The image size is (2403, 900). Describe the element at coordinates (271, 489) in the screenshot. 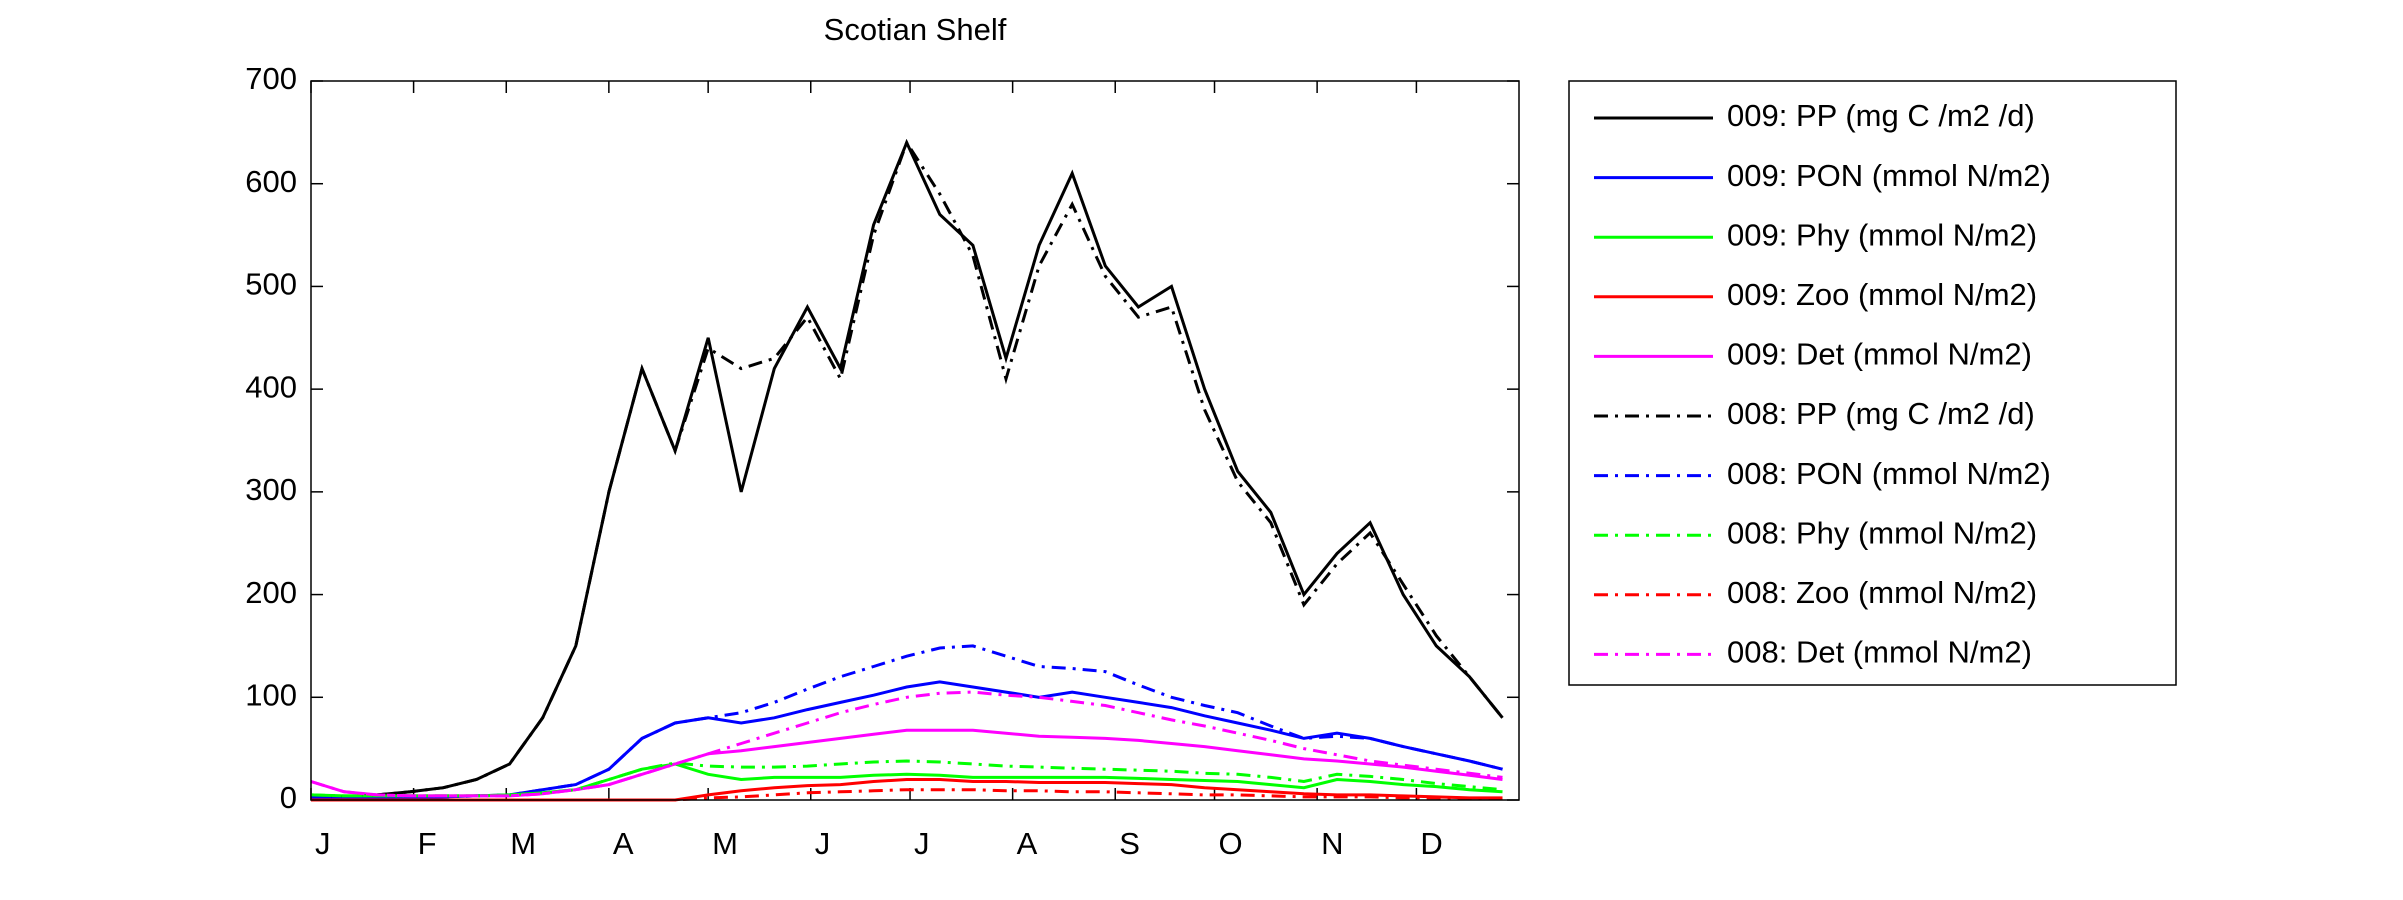

I see `y-tick-label: 300` at that location.